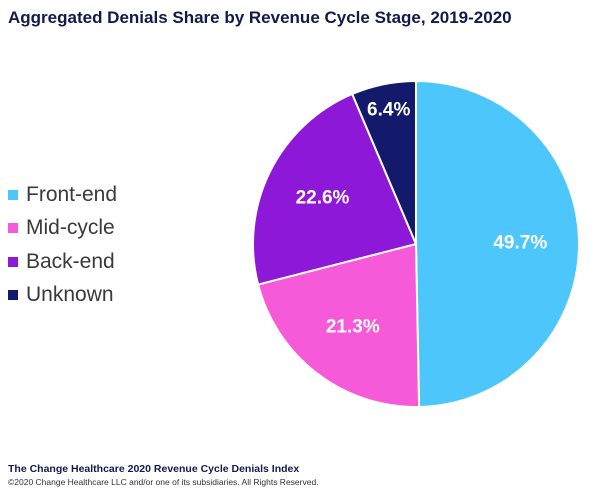 This screenshot has width=591, height=492. I want to click on legend-item-front-end: Front-end, so click(113, 195).